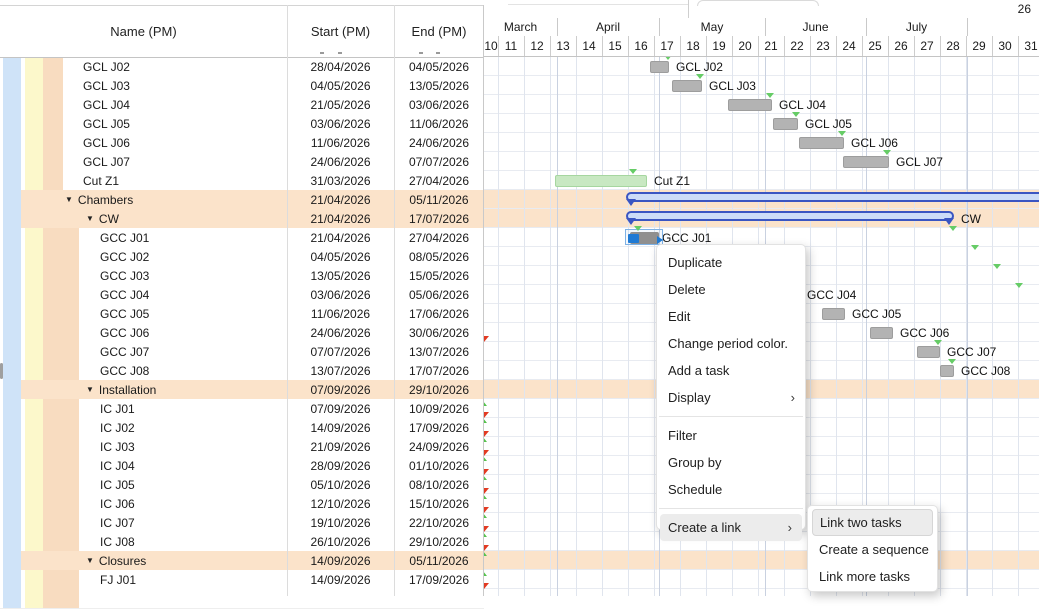 This screenshot has width=1039, height=609. I want to click on menu-item-edit: Edit, so click(731, 316).